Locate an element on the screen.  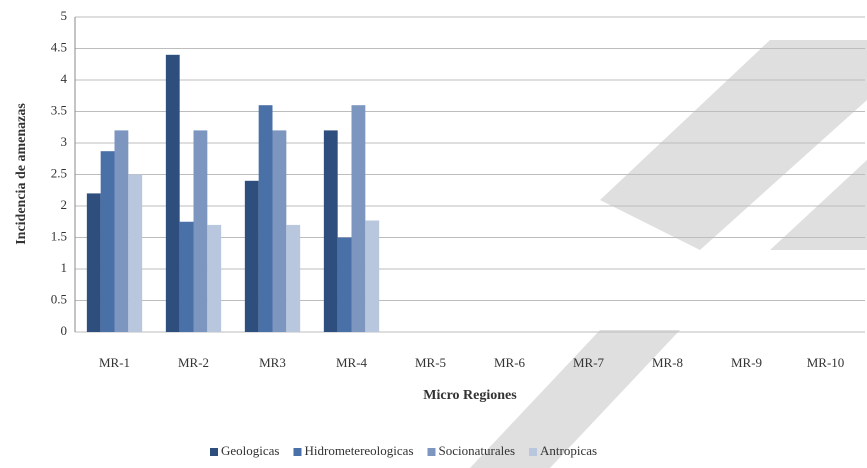
y-tick-label: 2.5 is located at coordinates (59, 172).